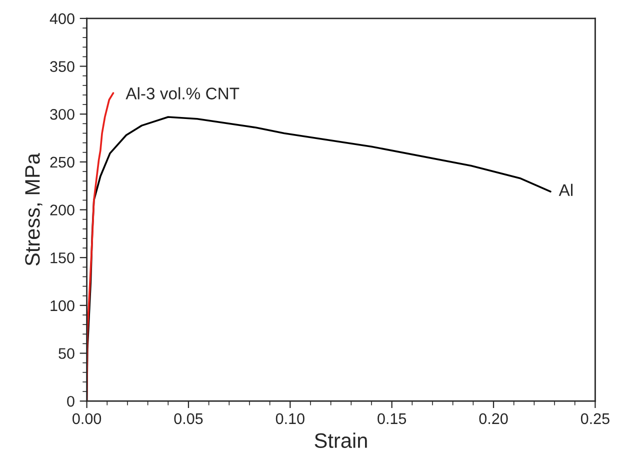 The height and width of the screenshot is (461, 620). What do you see at coordinates (493, 418) in the screenshot?
I see `x-tick-label: 0.20` at bounding box center [493, 418].